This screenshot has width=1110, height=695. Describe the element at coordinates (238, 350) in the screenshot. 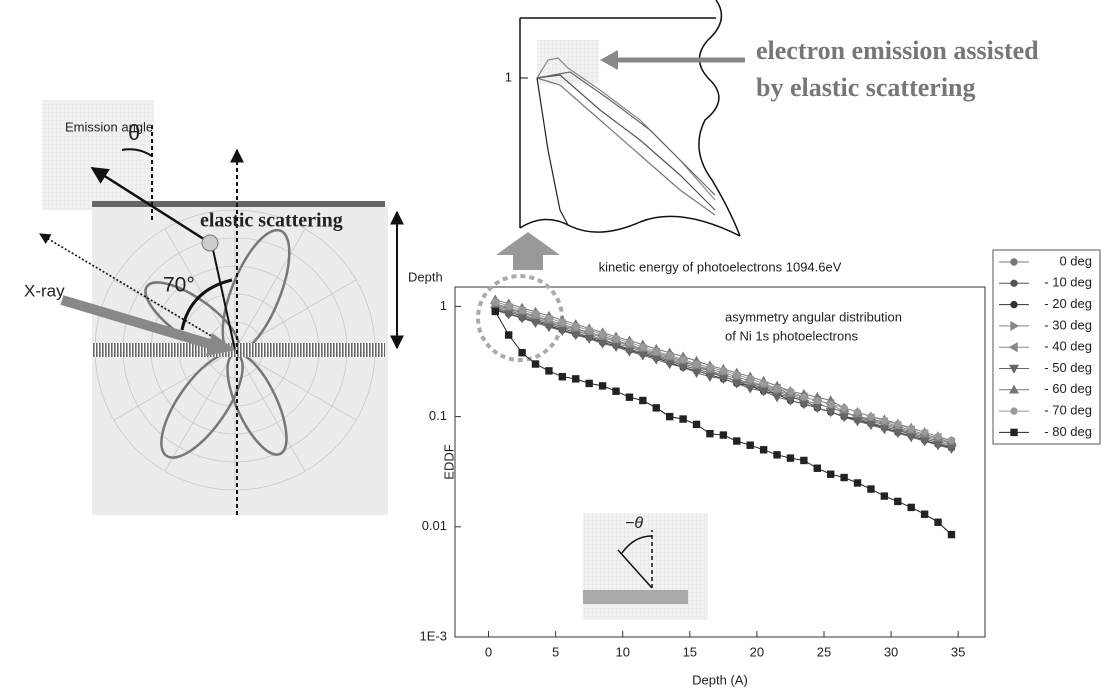

I see `surface-band` at that location.